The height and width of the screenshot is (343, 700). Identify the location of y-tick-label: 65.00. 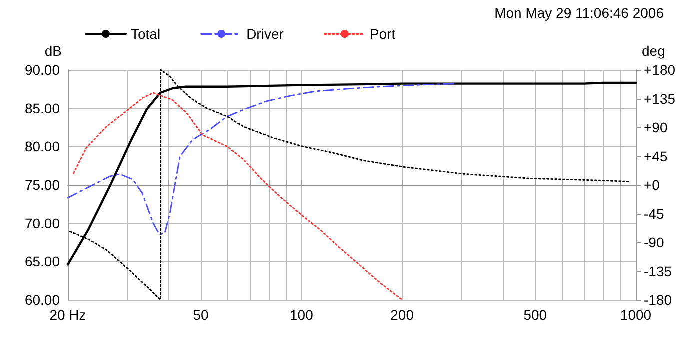
(42, 262).